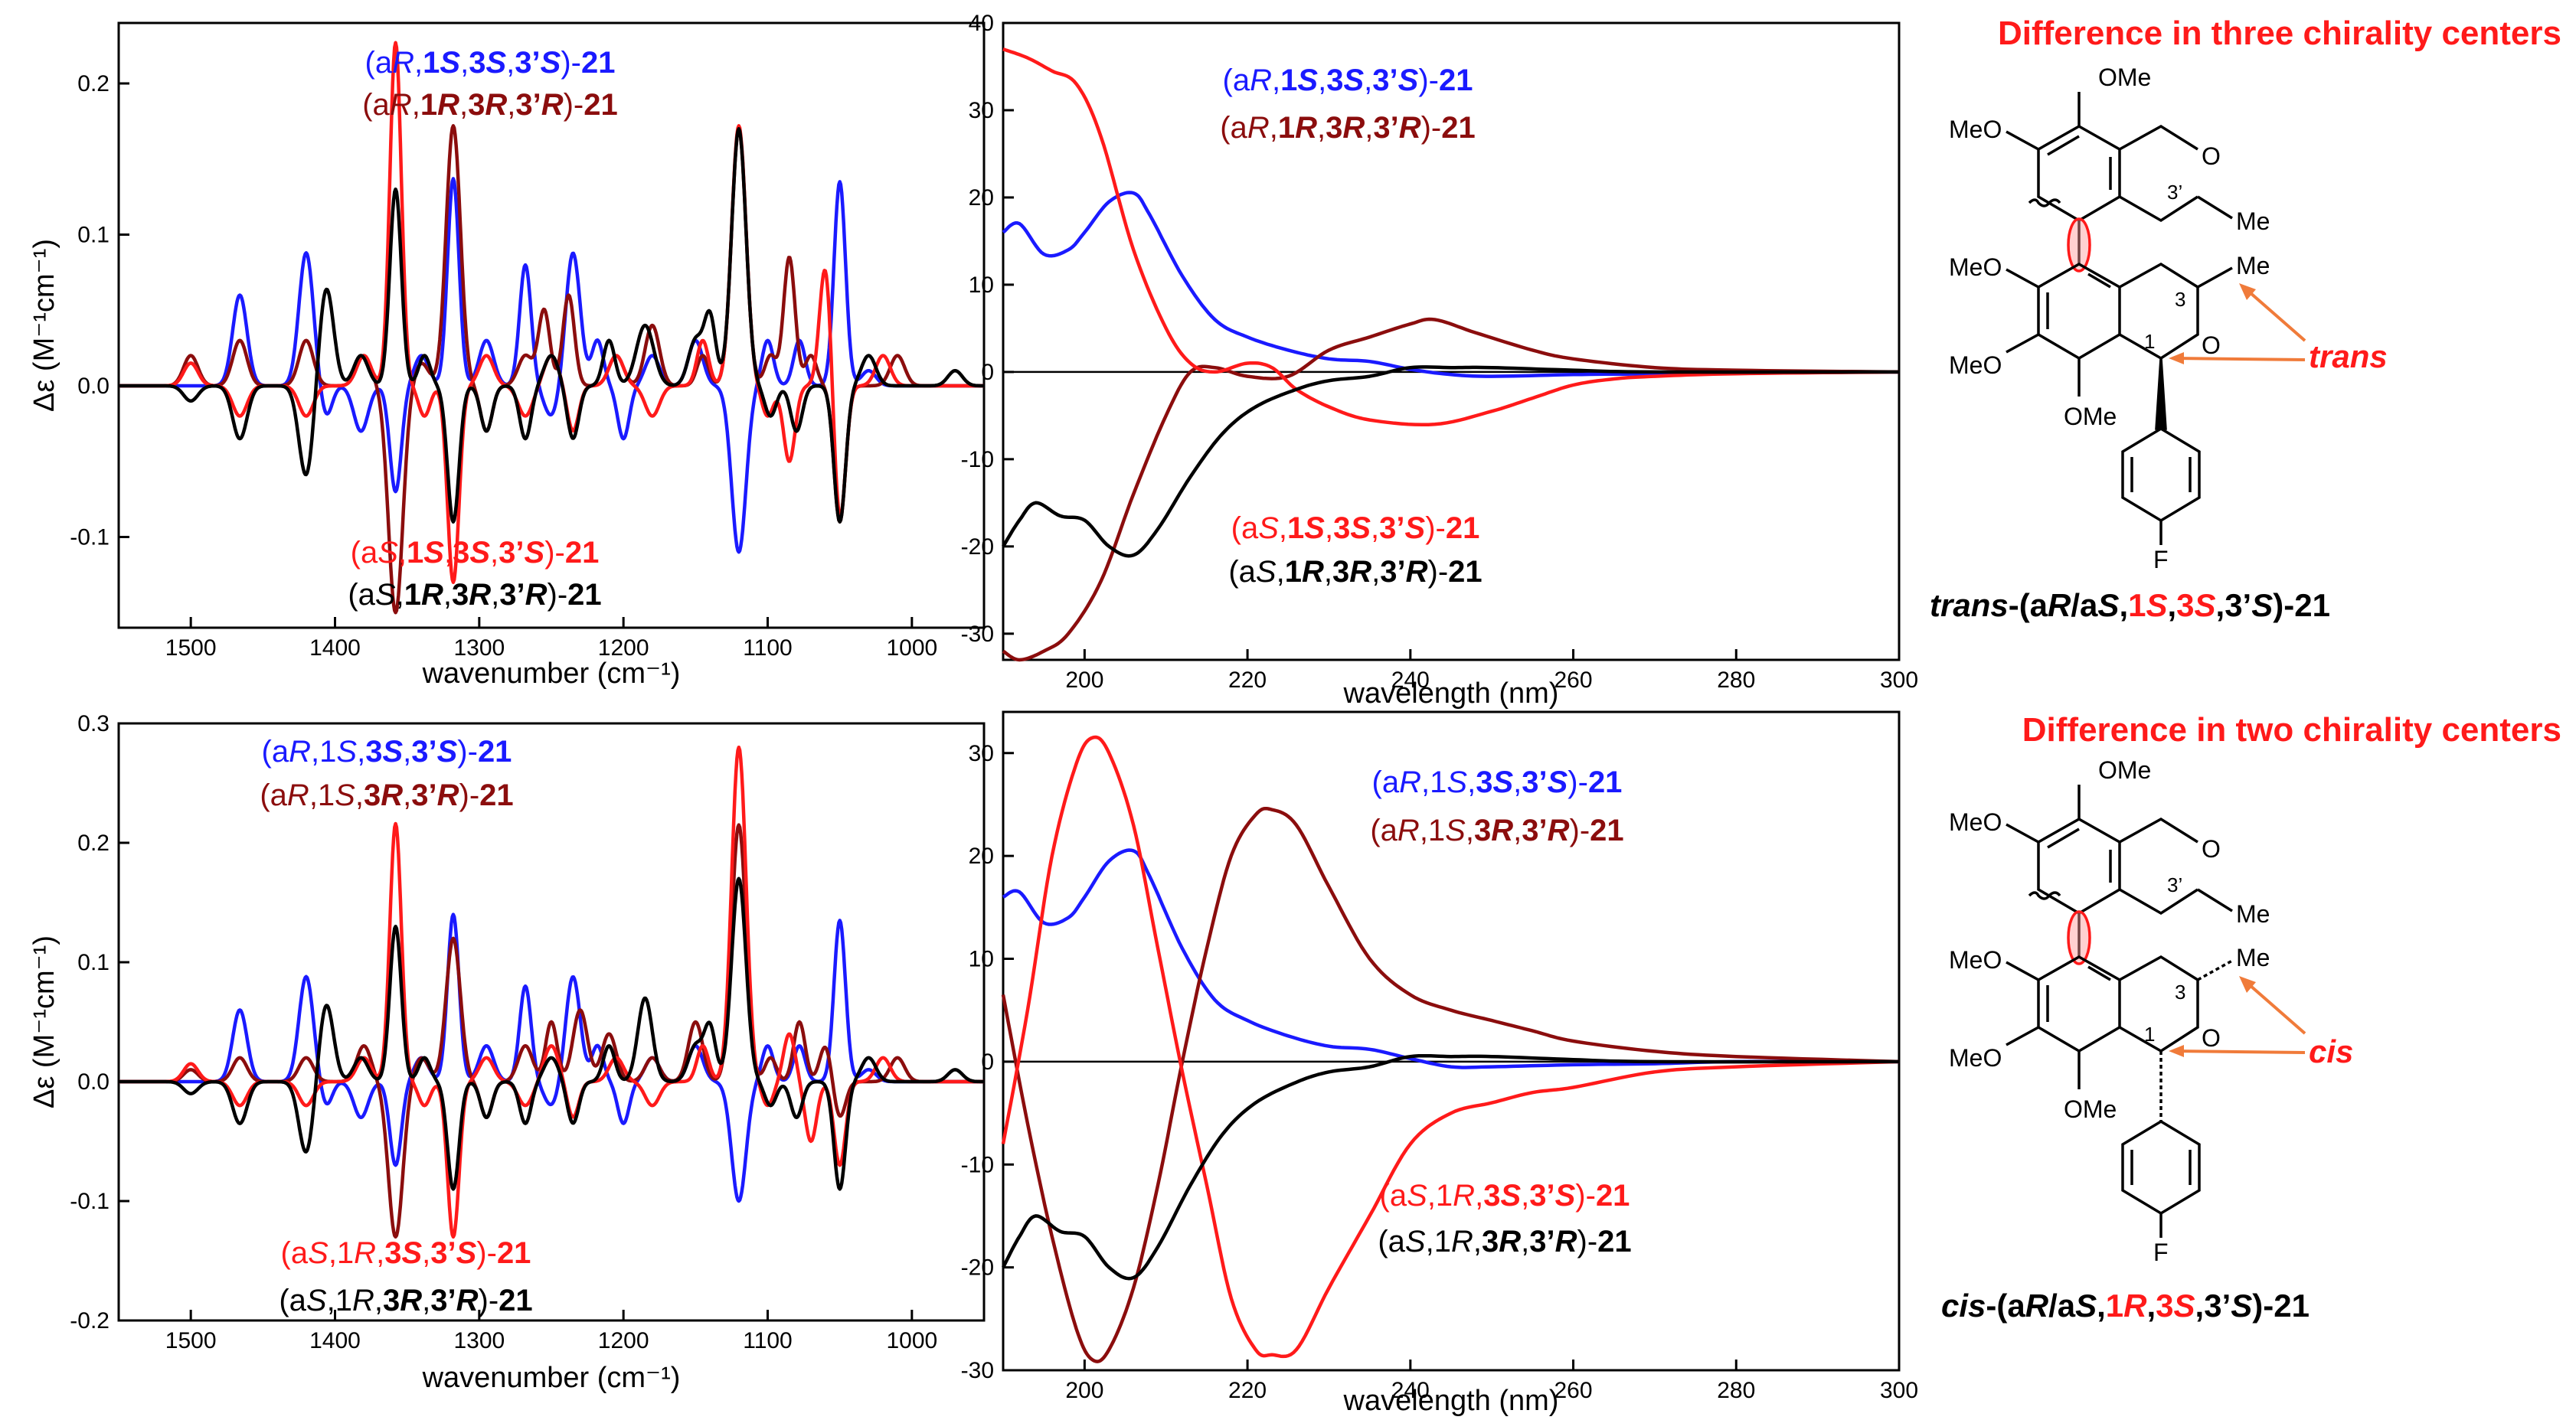 The image size is (2576, 1420). I want to click on trans-axial-chirality-marker, so click(2079, 245).